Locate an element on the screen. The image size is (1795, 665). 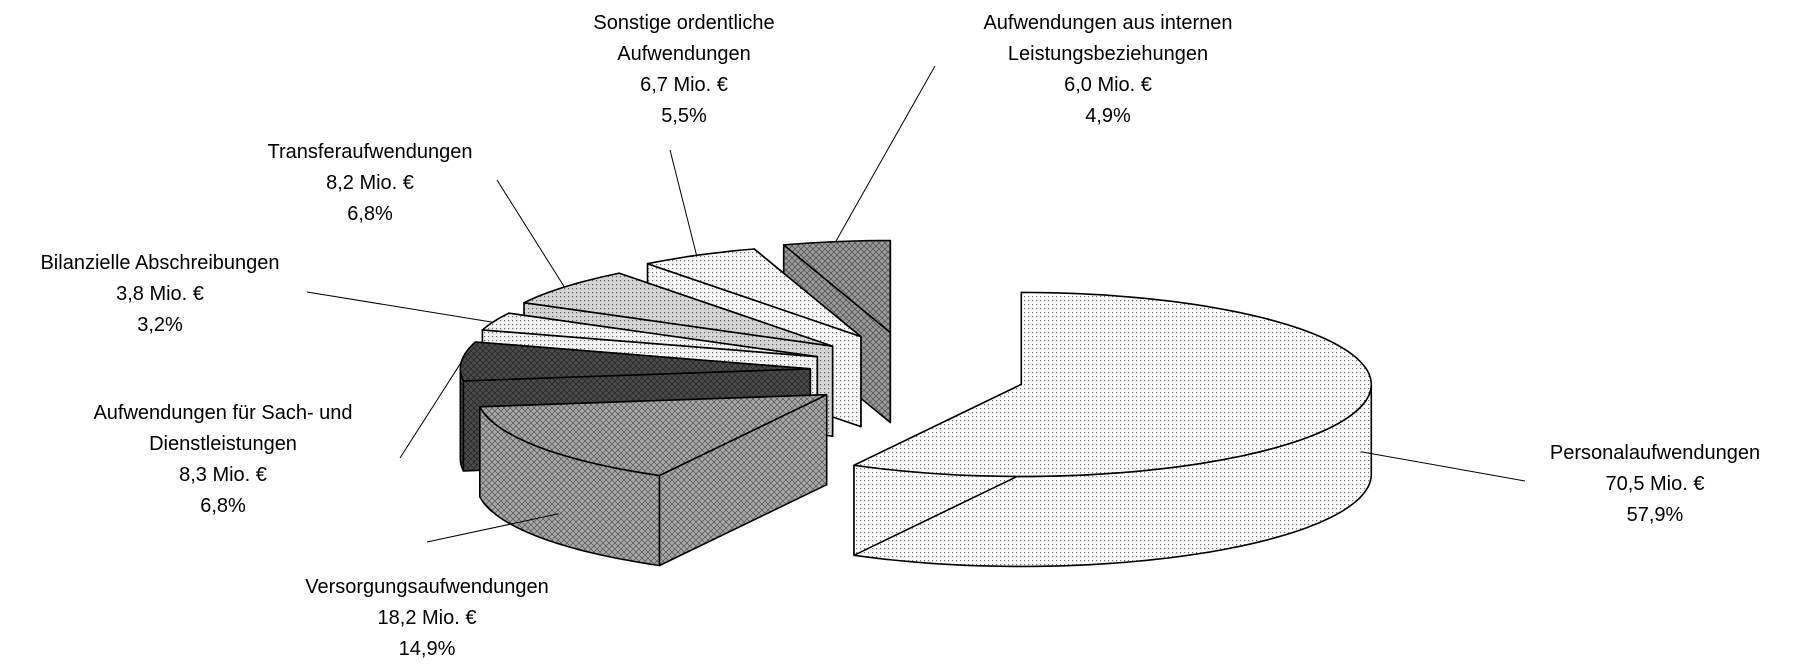
slice-label: Transferaufwendungen 8,2 Mio. € 6,8% is located at coordinates (370, 183).